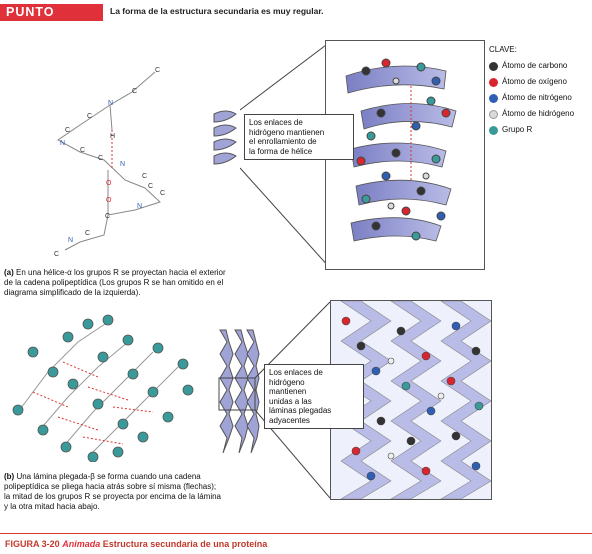 The width and height of the screenshot is (592, 554). I want to click on oxygen-dot-icon, so click(493, 82).